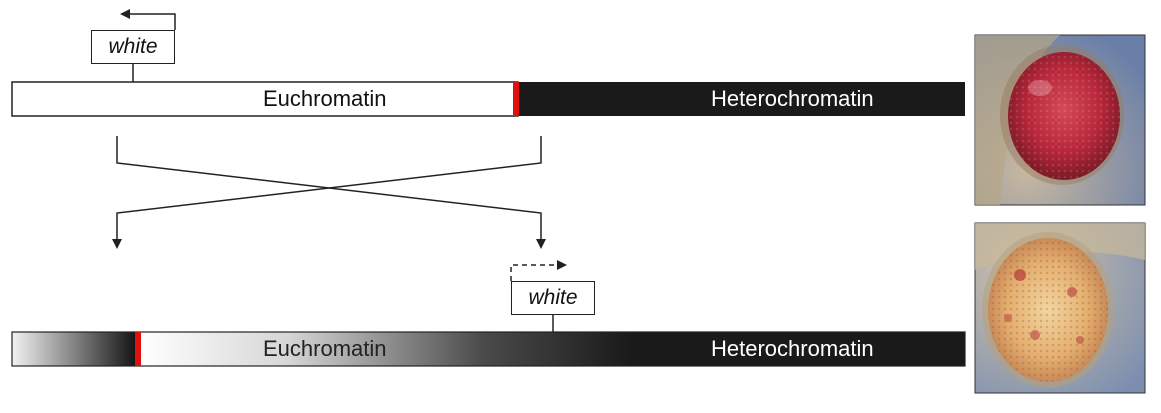 The width and height of the screenshot is (1161, 413). Describe the element at coordinates (538, 270) in the screenshot. I see `bottom-promoter-arrow` at that location.